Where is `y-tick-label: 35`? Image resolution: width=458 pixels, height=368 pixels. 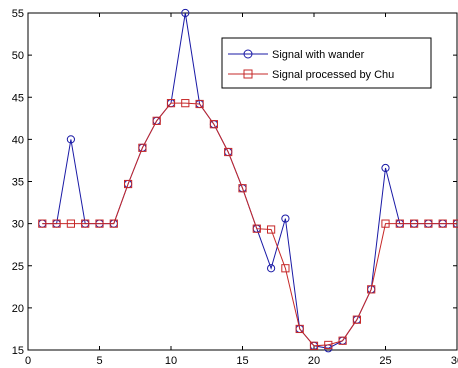 y-tick-label: 35 is located at coordinates (18, 183).